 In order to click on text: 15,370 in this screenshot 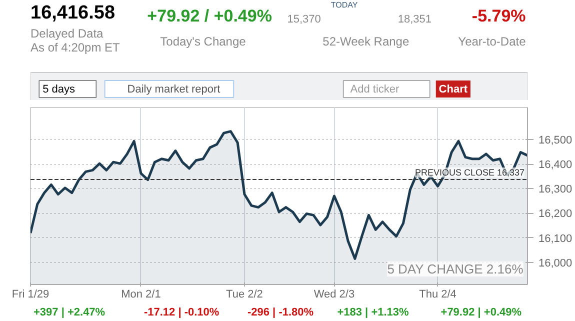, I will do `click(304, 20)`.